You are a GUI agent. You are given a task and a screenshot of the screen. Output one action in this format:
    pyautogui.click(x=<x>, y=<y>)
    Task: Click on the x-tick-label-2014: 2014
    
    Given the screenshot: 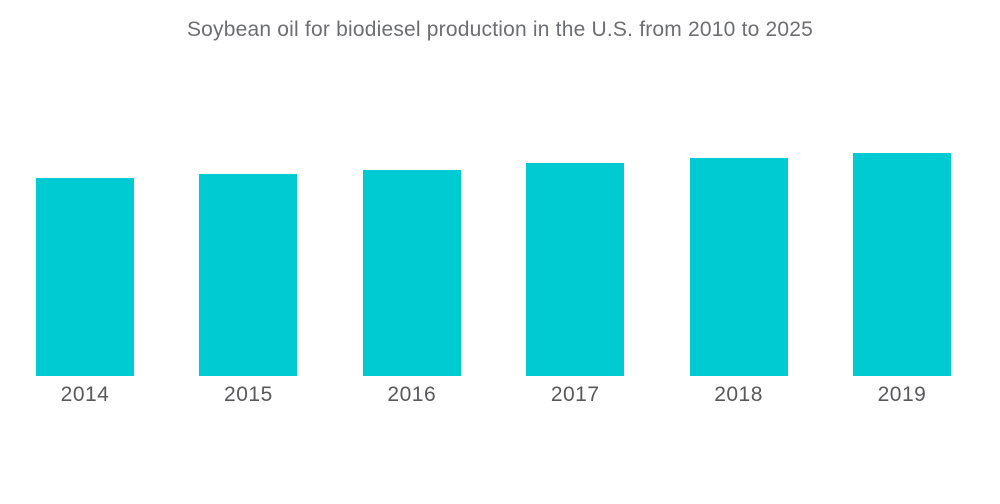 What is the action you would take?
    pyautogui.click(x=85, y=394)
    